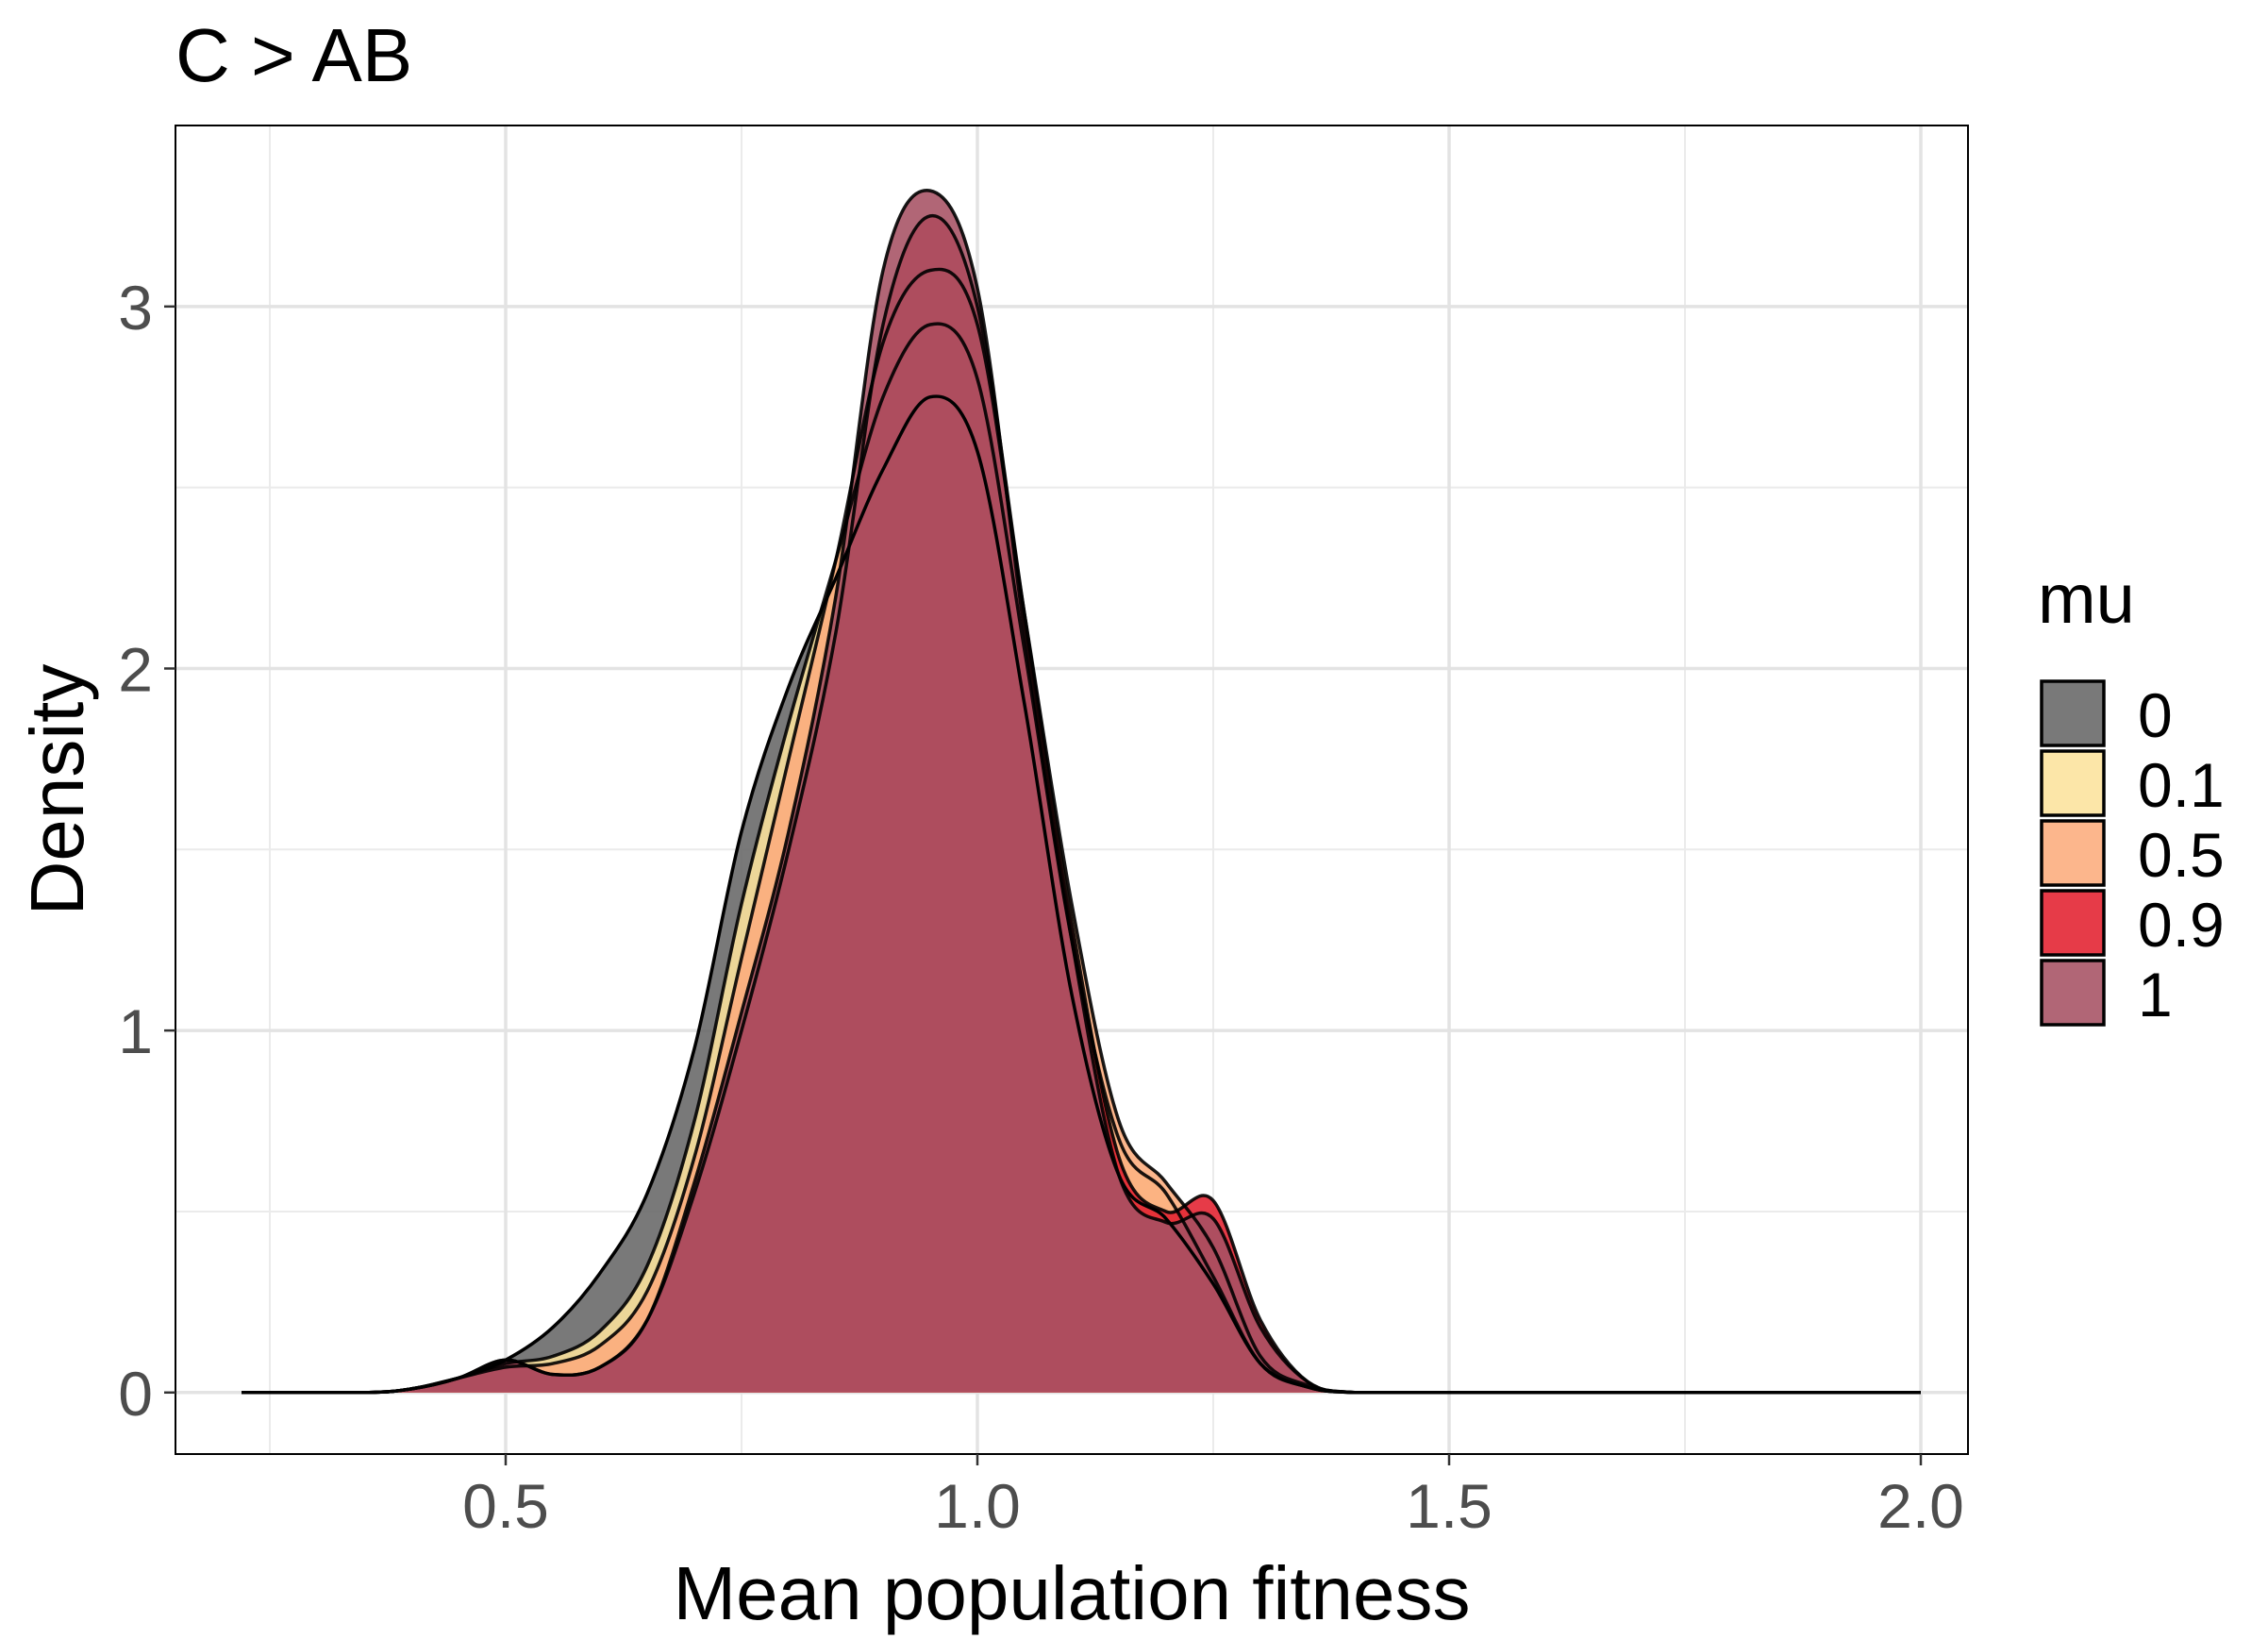 This screenshot has width=2268, height=1639. What do you see at coordinates (2156, 995) in the screenshot?
I see `legend-label-mu-1: 1` at bounding box center [2156, 995].